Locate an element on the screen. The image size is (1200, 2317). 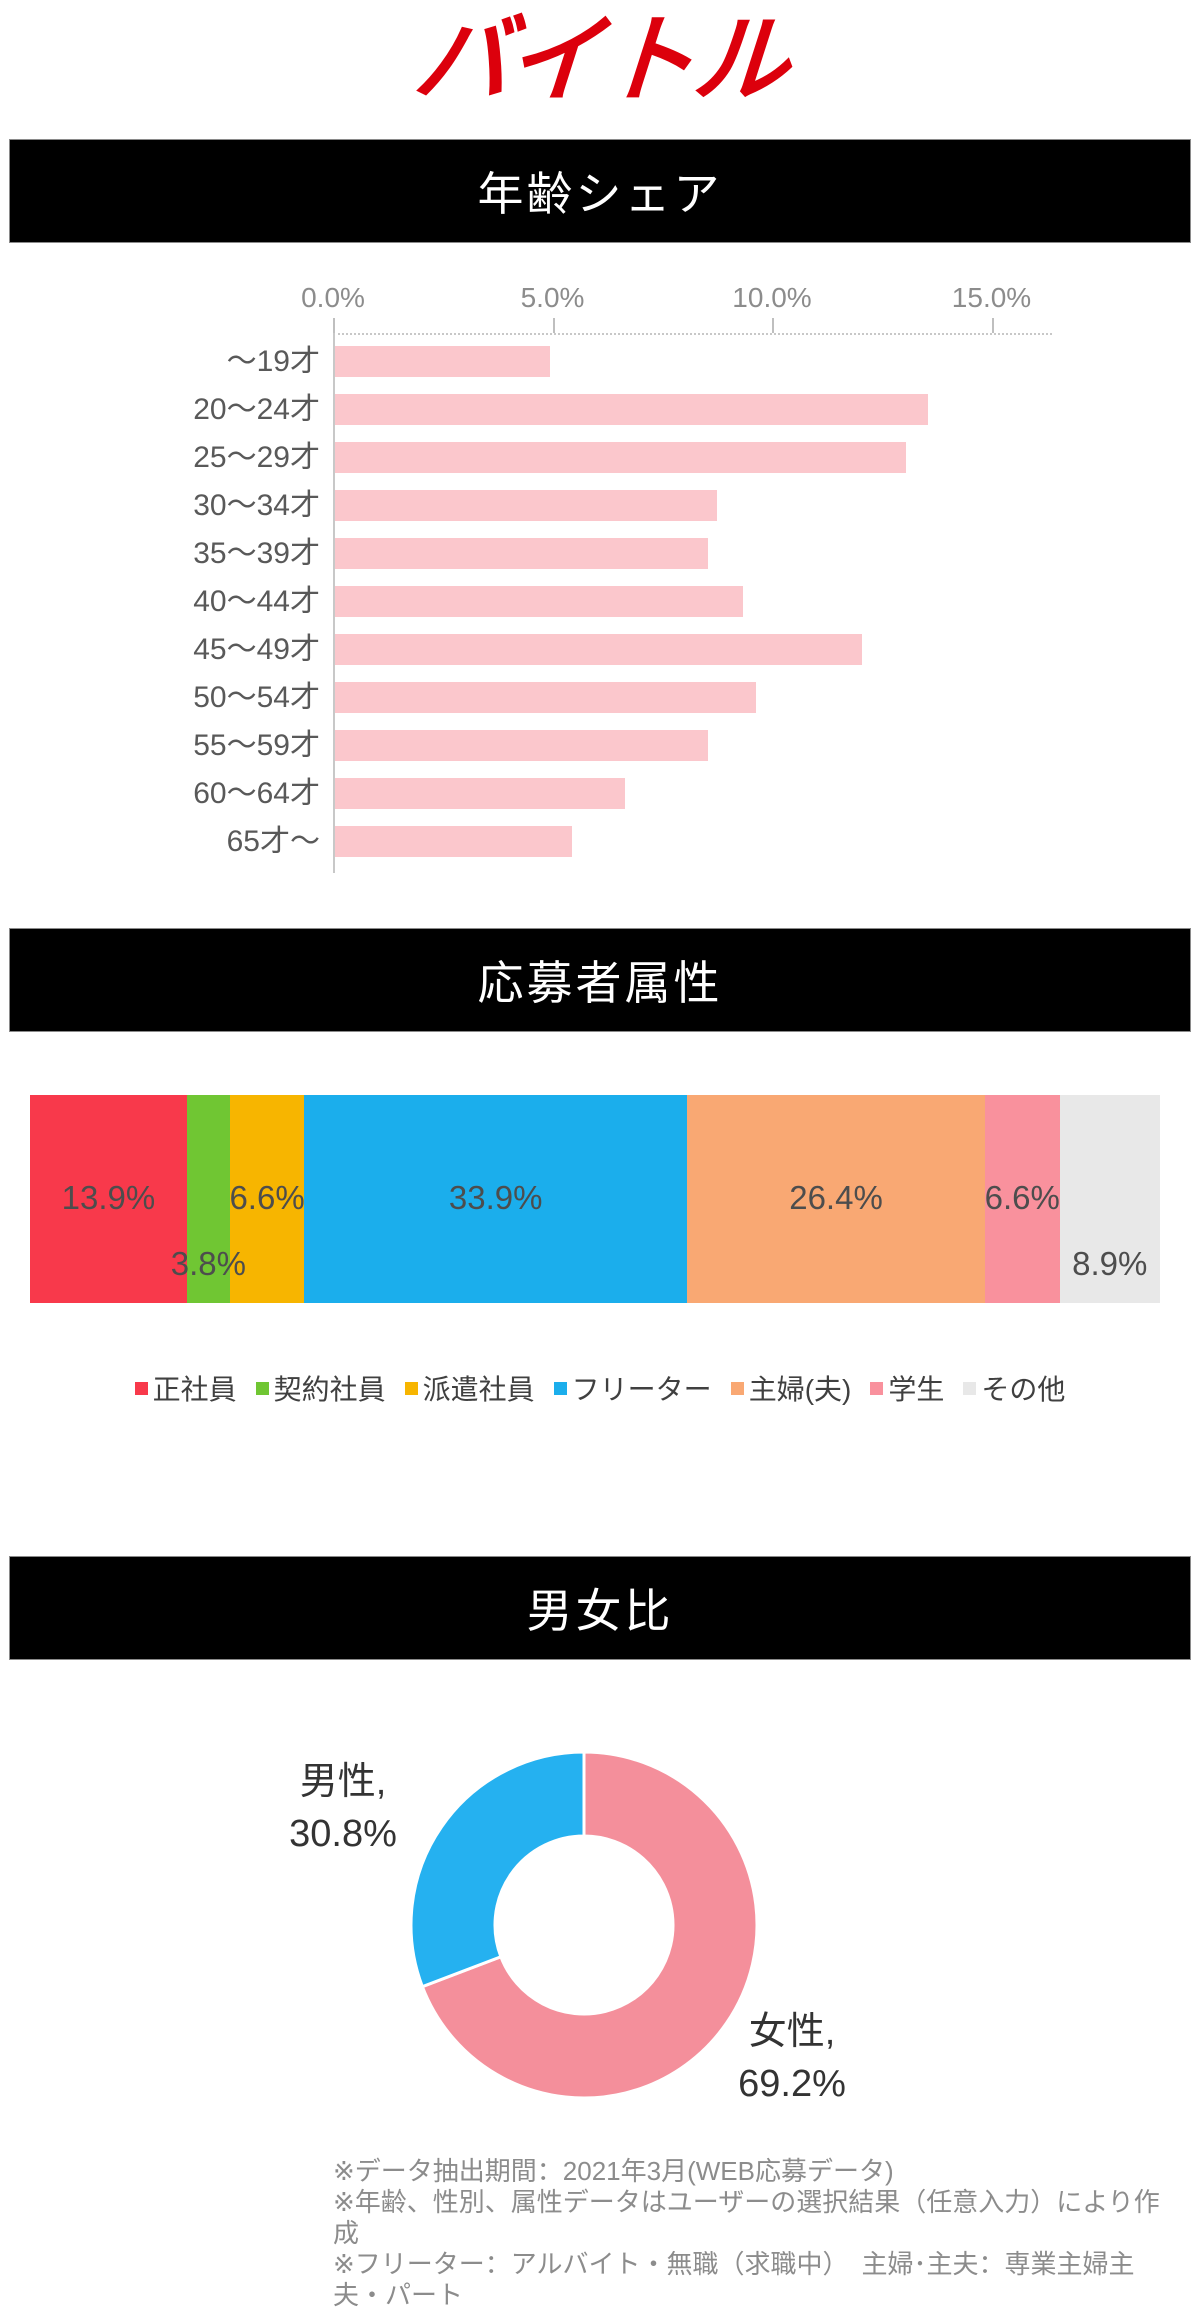
axis-tick-label: 5.0% is located at coordinates (552, 297).